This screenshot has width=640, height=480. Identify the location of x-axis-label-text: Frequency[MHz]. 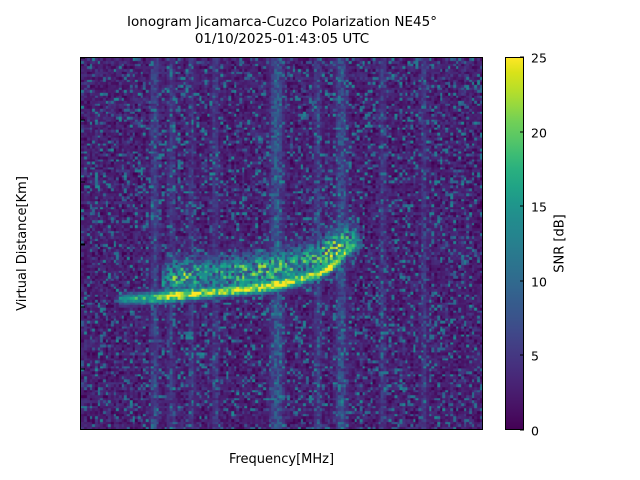
(281, 459).